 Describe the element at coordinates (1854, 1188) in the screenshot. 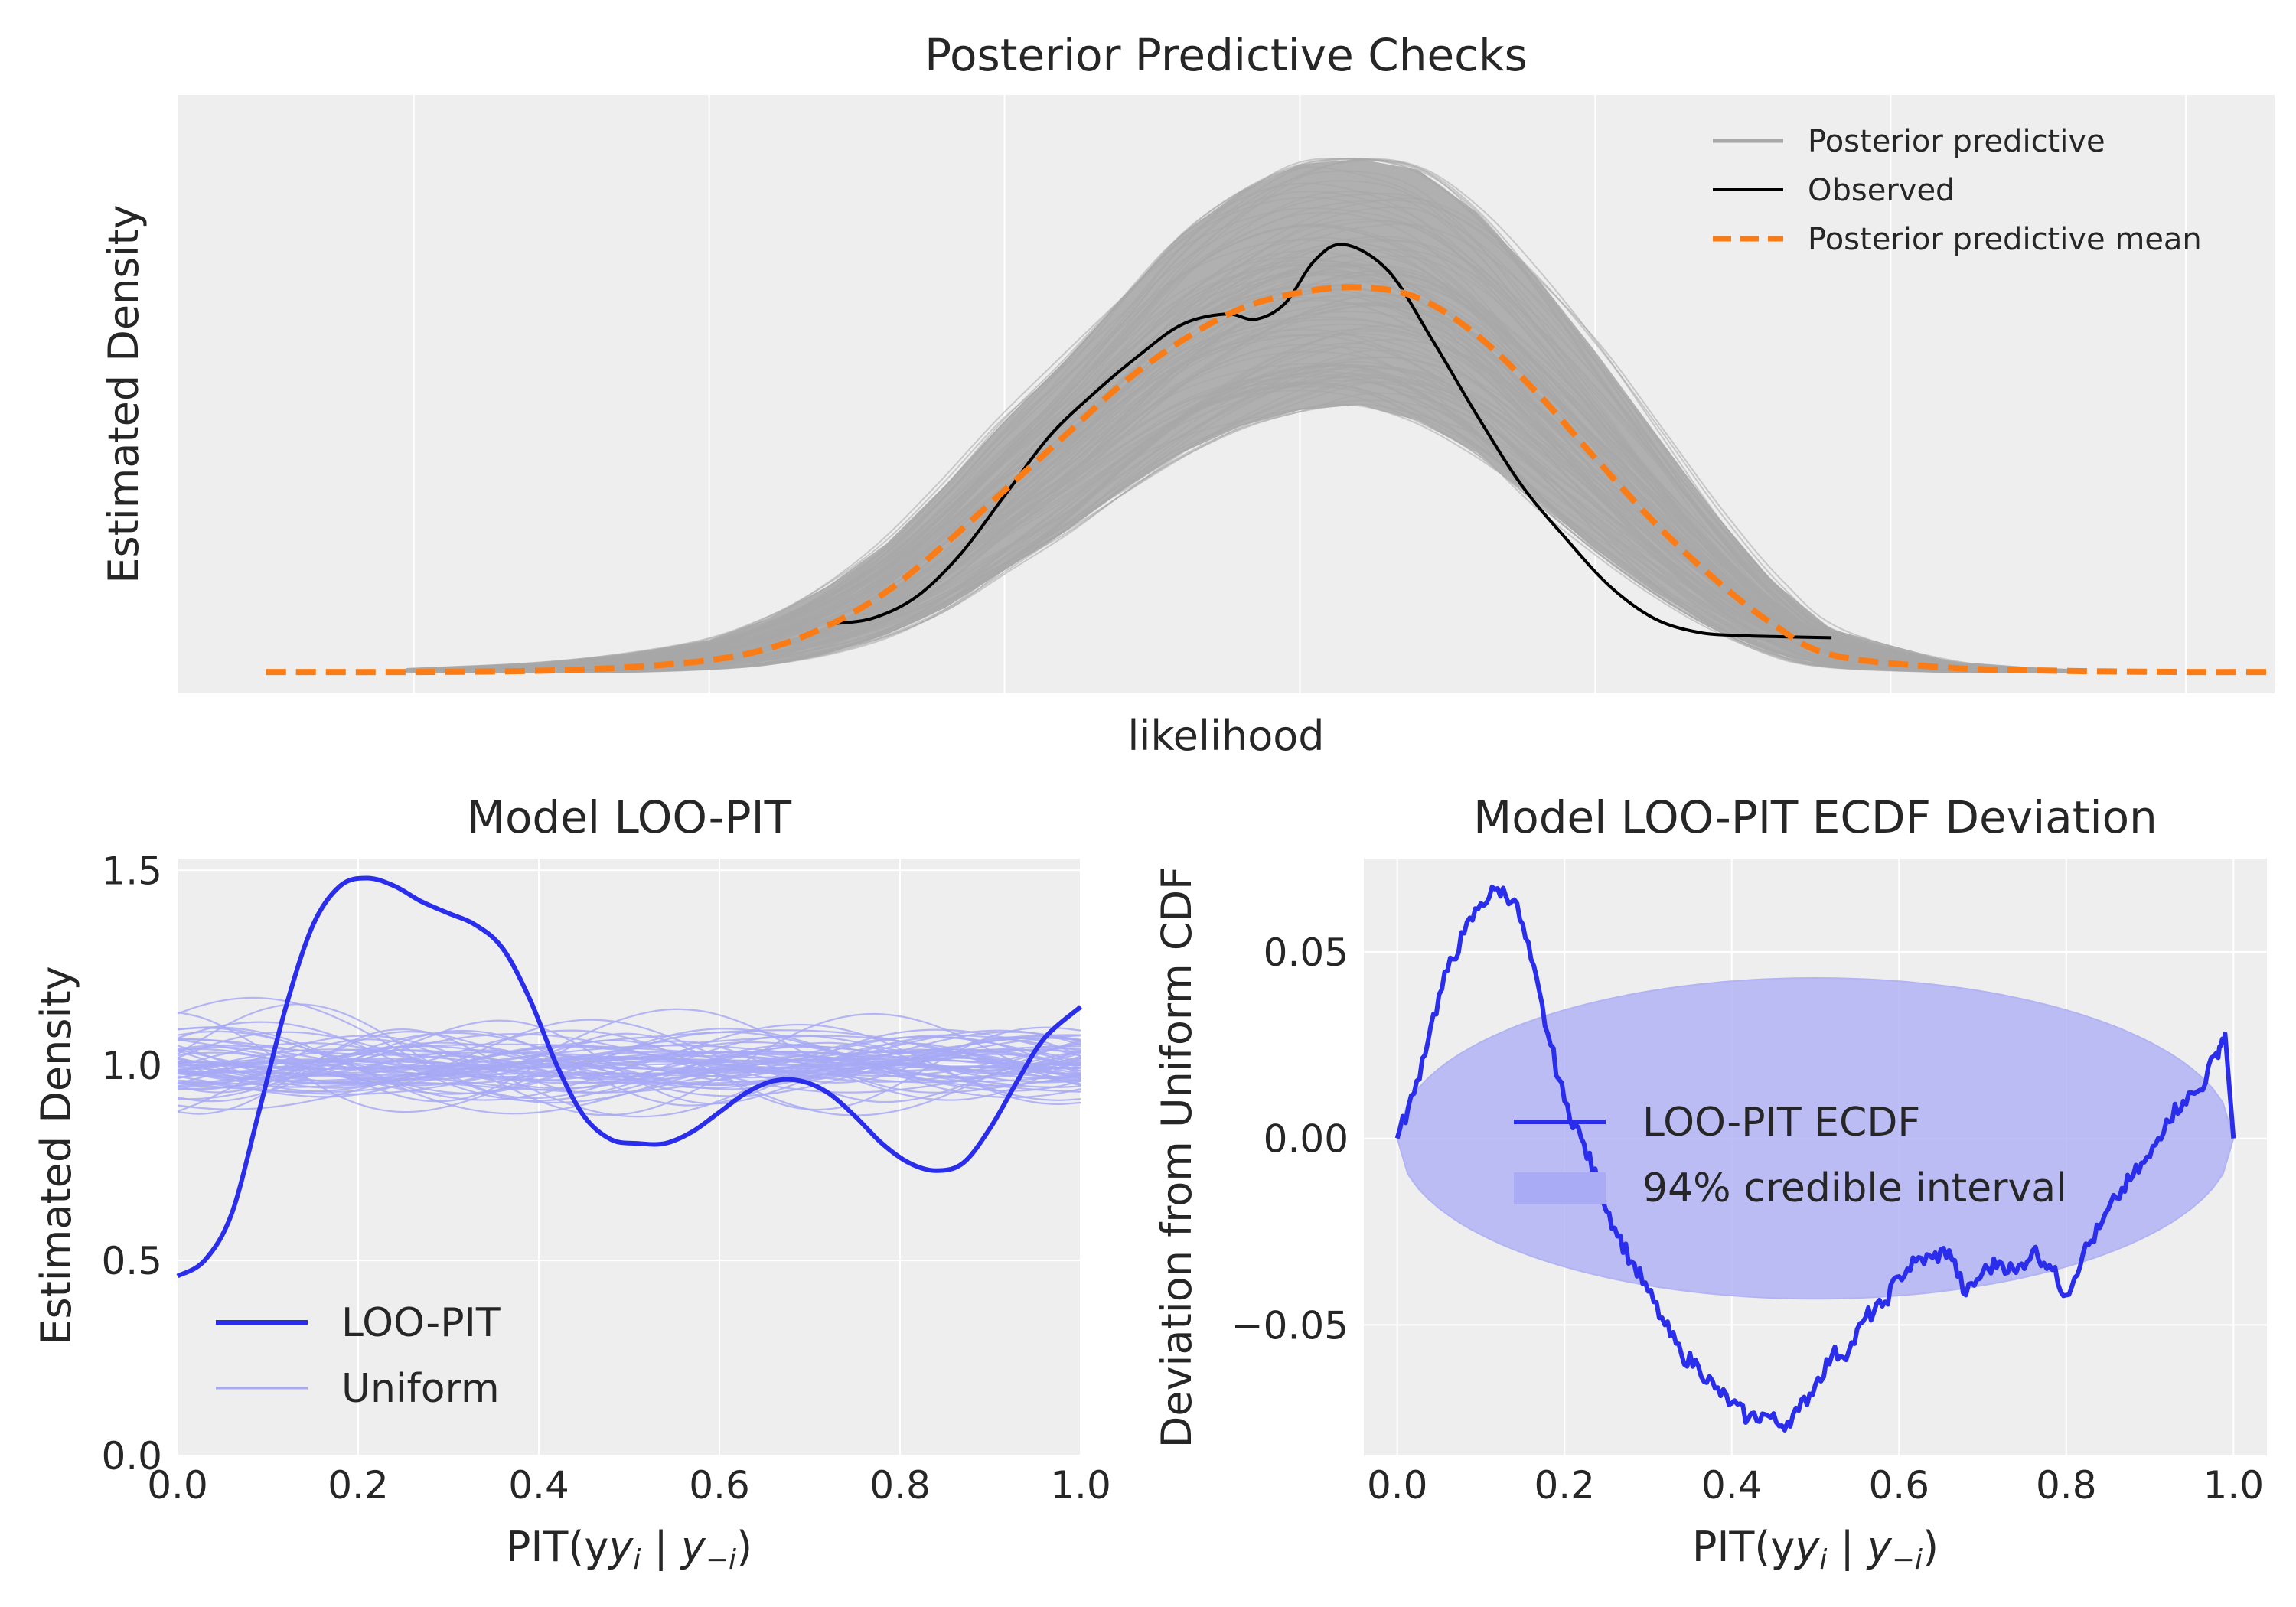

I see `legend-label-interval: 94% credible interval` at that location.